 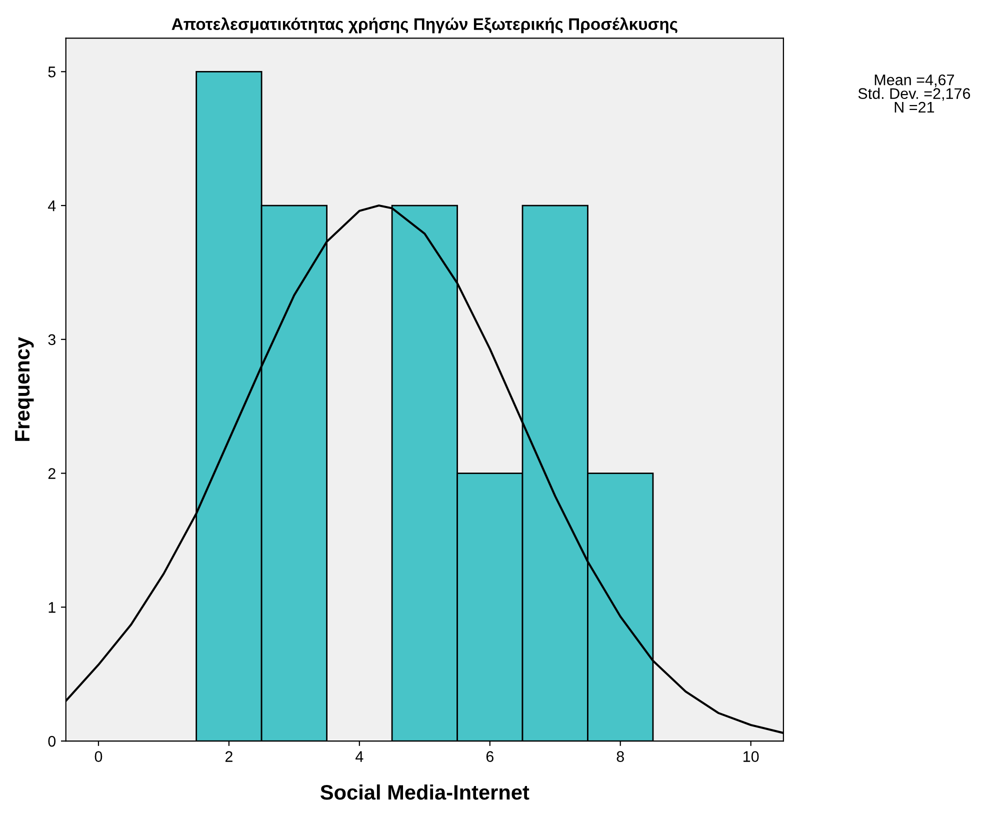 I want to click on x-axis-title: Social Media-Internet, so click(x=425, y=792).